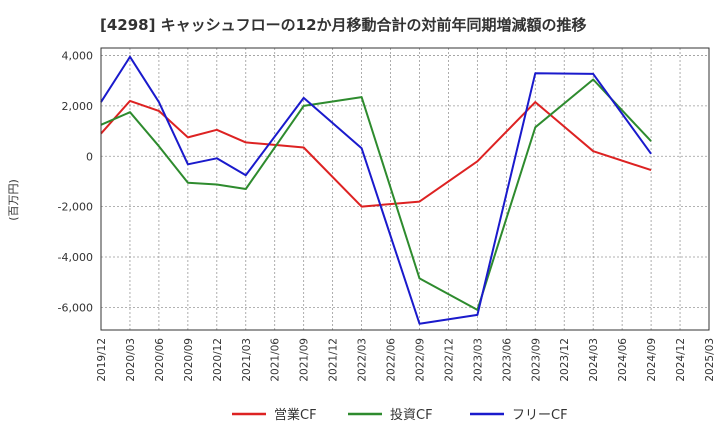 The image size is (720, 440). Describe the element at coordinates (78, 106) in the screenshot. I see `y-tick-label: 2,000` at that location.